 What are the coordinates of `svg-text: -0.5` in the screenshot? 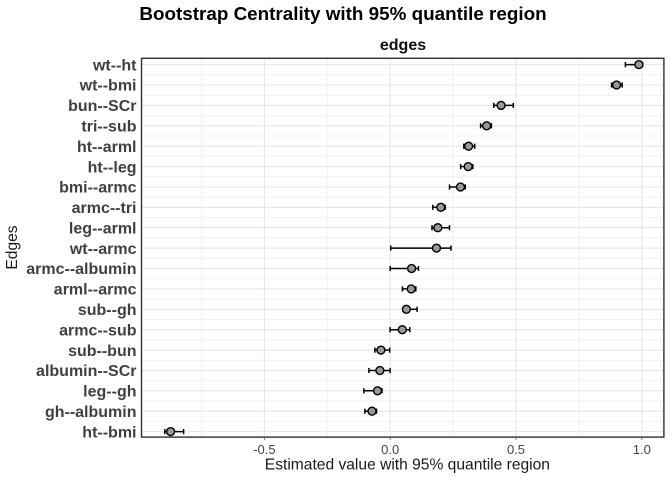 It's located at (264, 449).